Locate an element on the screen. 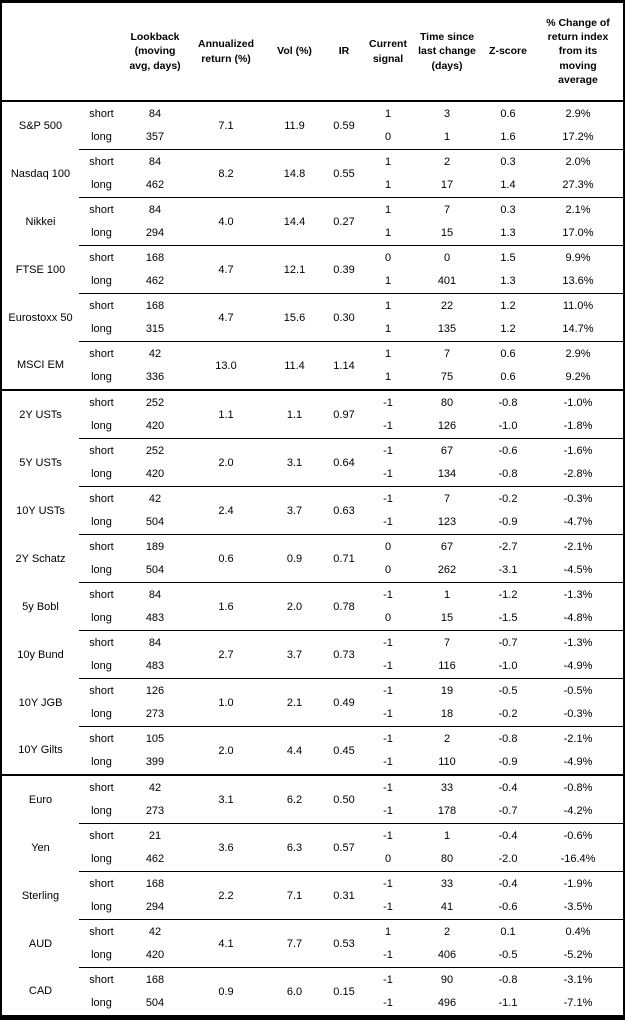  ir-value: 0.59 is located at coordinates (344, 125).